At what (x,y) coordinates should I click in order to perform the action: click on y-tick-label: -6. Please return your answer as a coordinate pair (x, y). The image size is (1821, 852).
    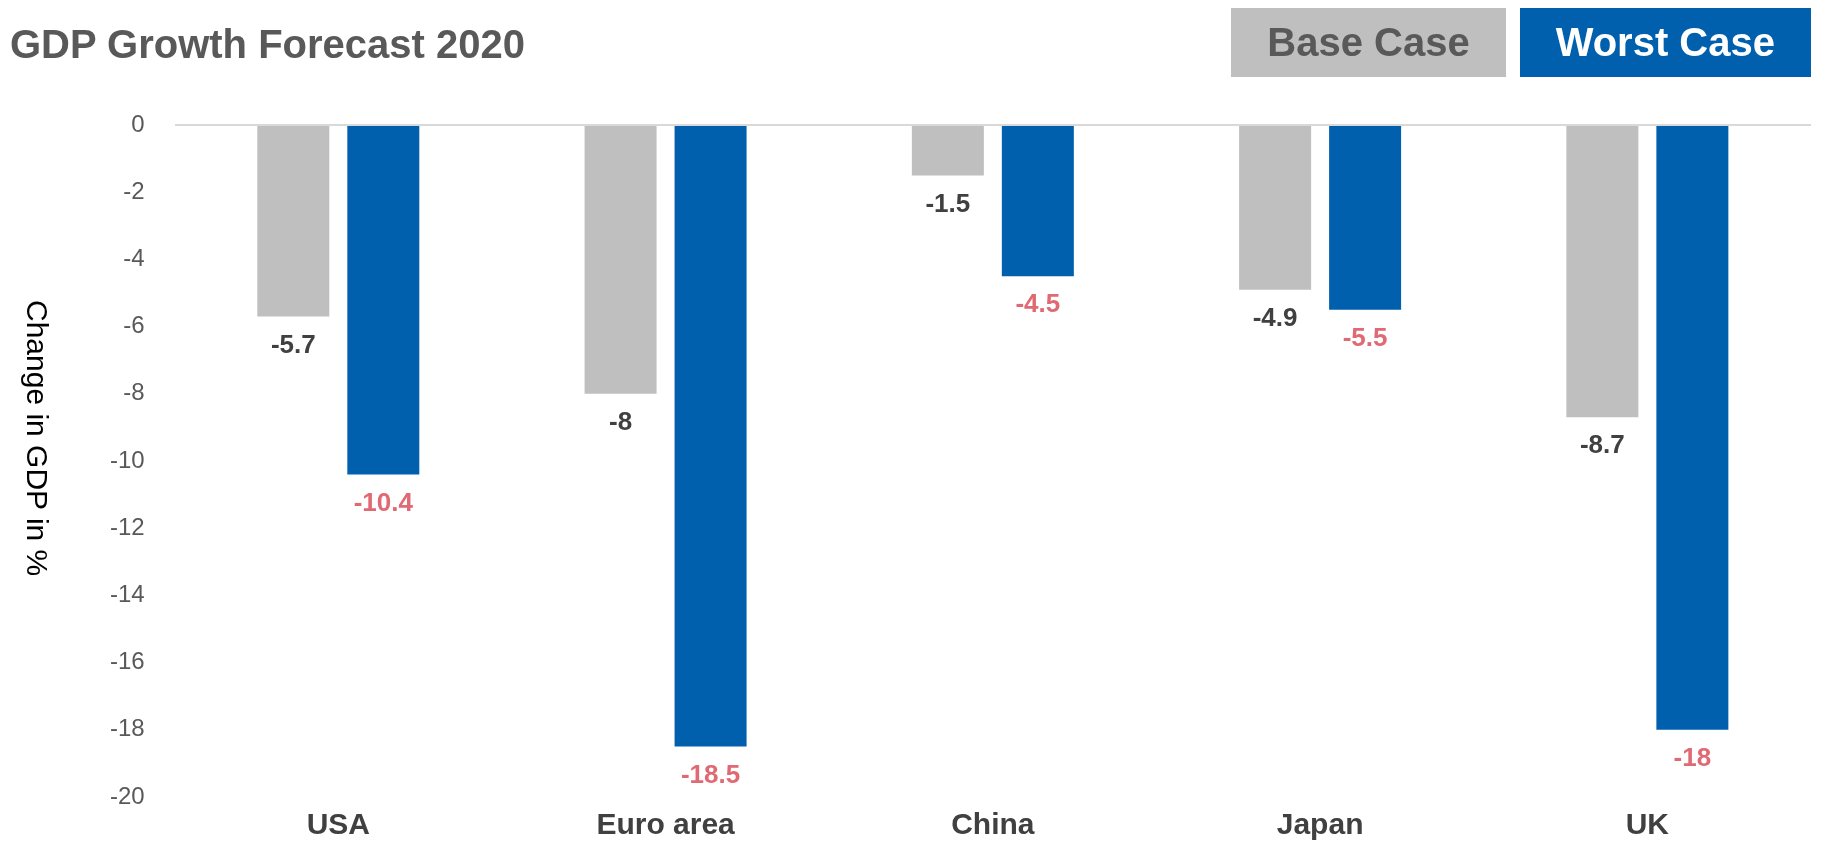
    Looking at the image, I should click on (134, 325).